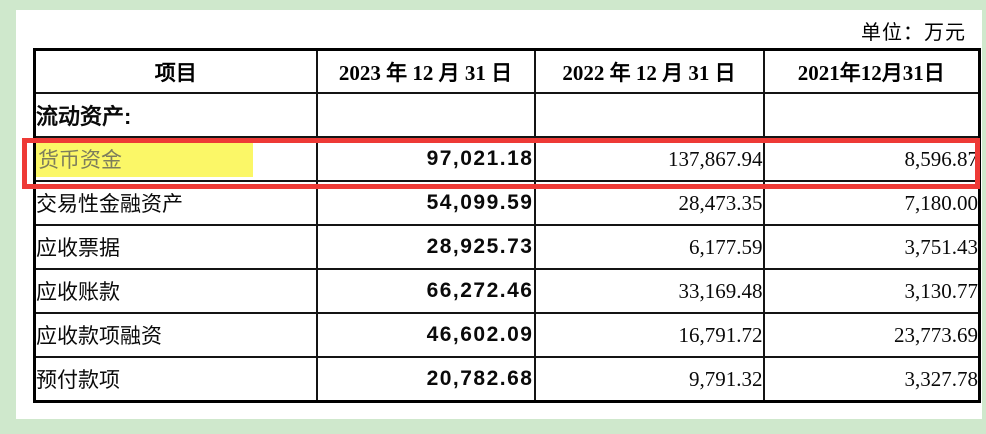 This screenshot has width=986, height=434. What do you see at coordinates (871, 115) in the screenshot?
I see `cell-2021` at bounding box center [871, 115].